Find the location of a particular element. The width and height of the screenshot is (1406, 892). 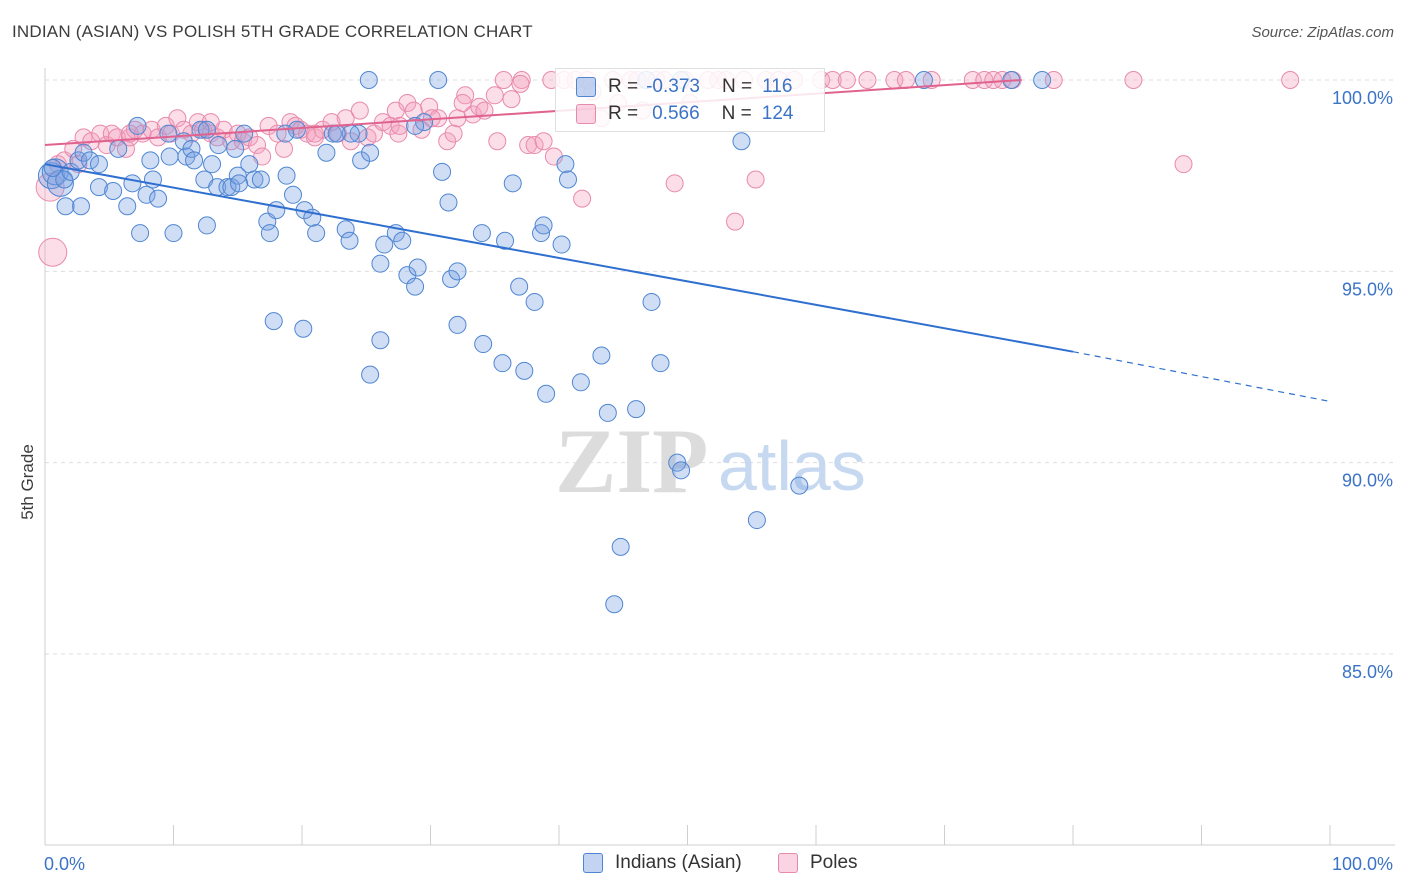

trend-line-indians-extrapolated is located at coordinates (1201, 377).